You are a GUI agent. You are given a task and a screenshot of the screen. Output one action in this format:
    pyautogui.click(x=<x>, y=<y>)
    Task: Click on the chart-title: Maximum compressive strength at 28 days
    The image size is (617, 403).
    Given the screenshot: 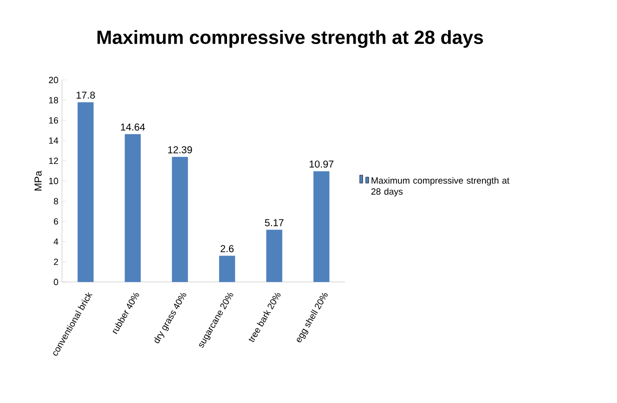 What is the action you would take?
    pyautogui.click(x=290, y=39)
    